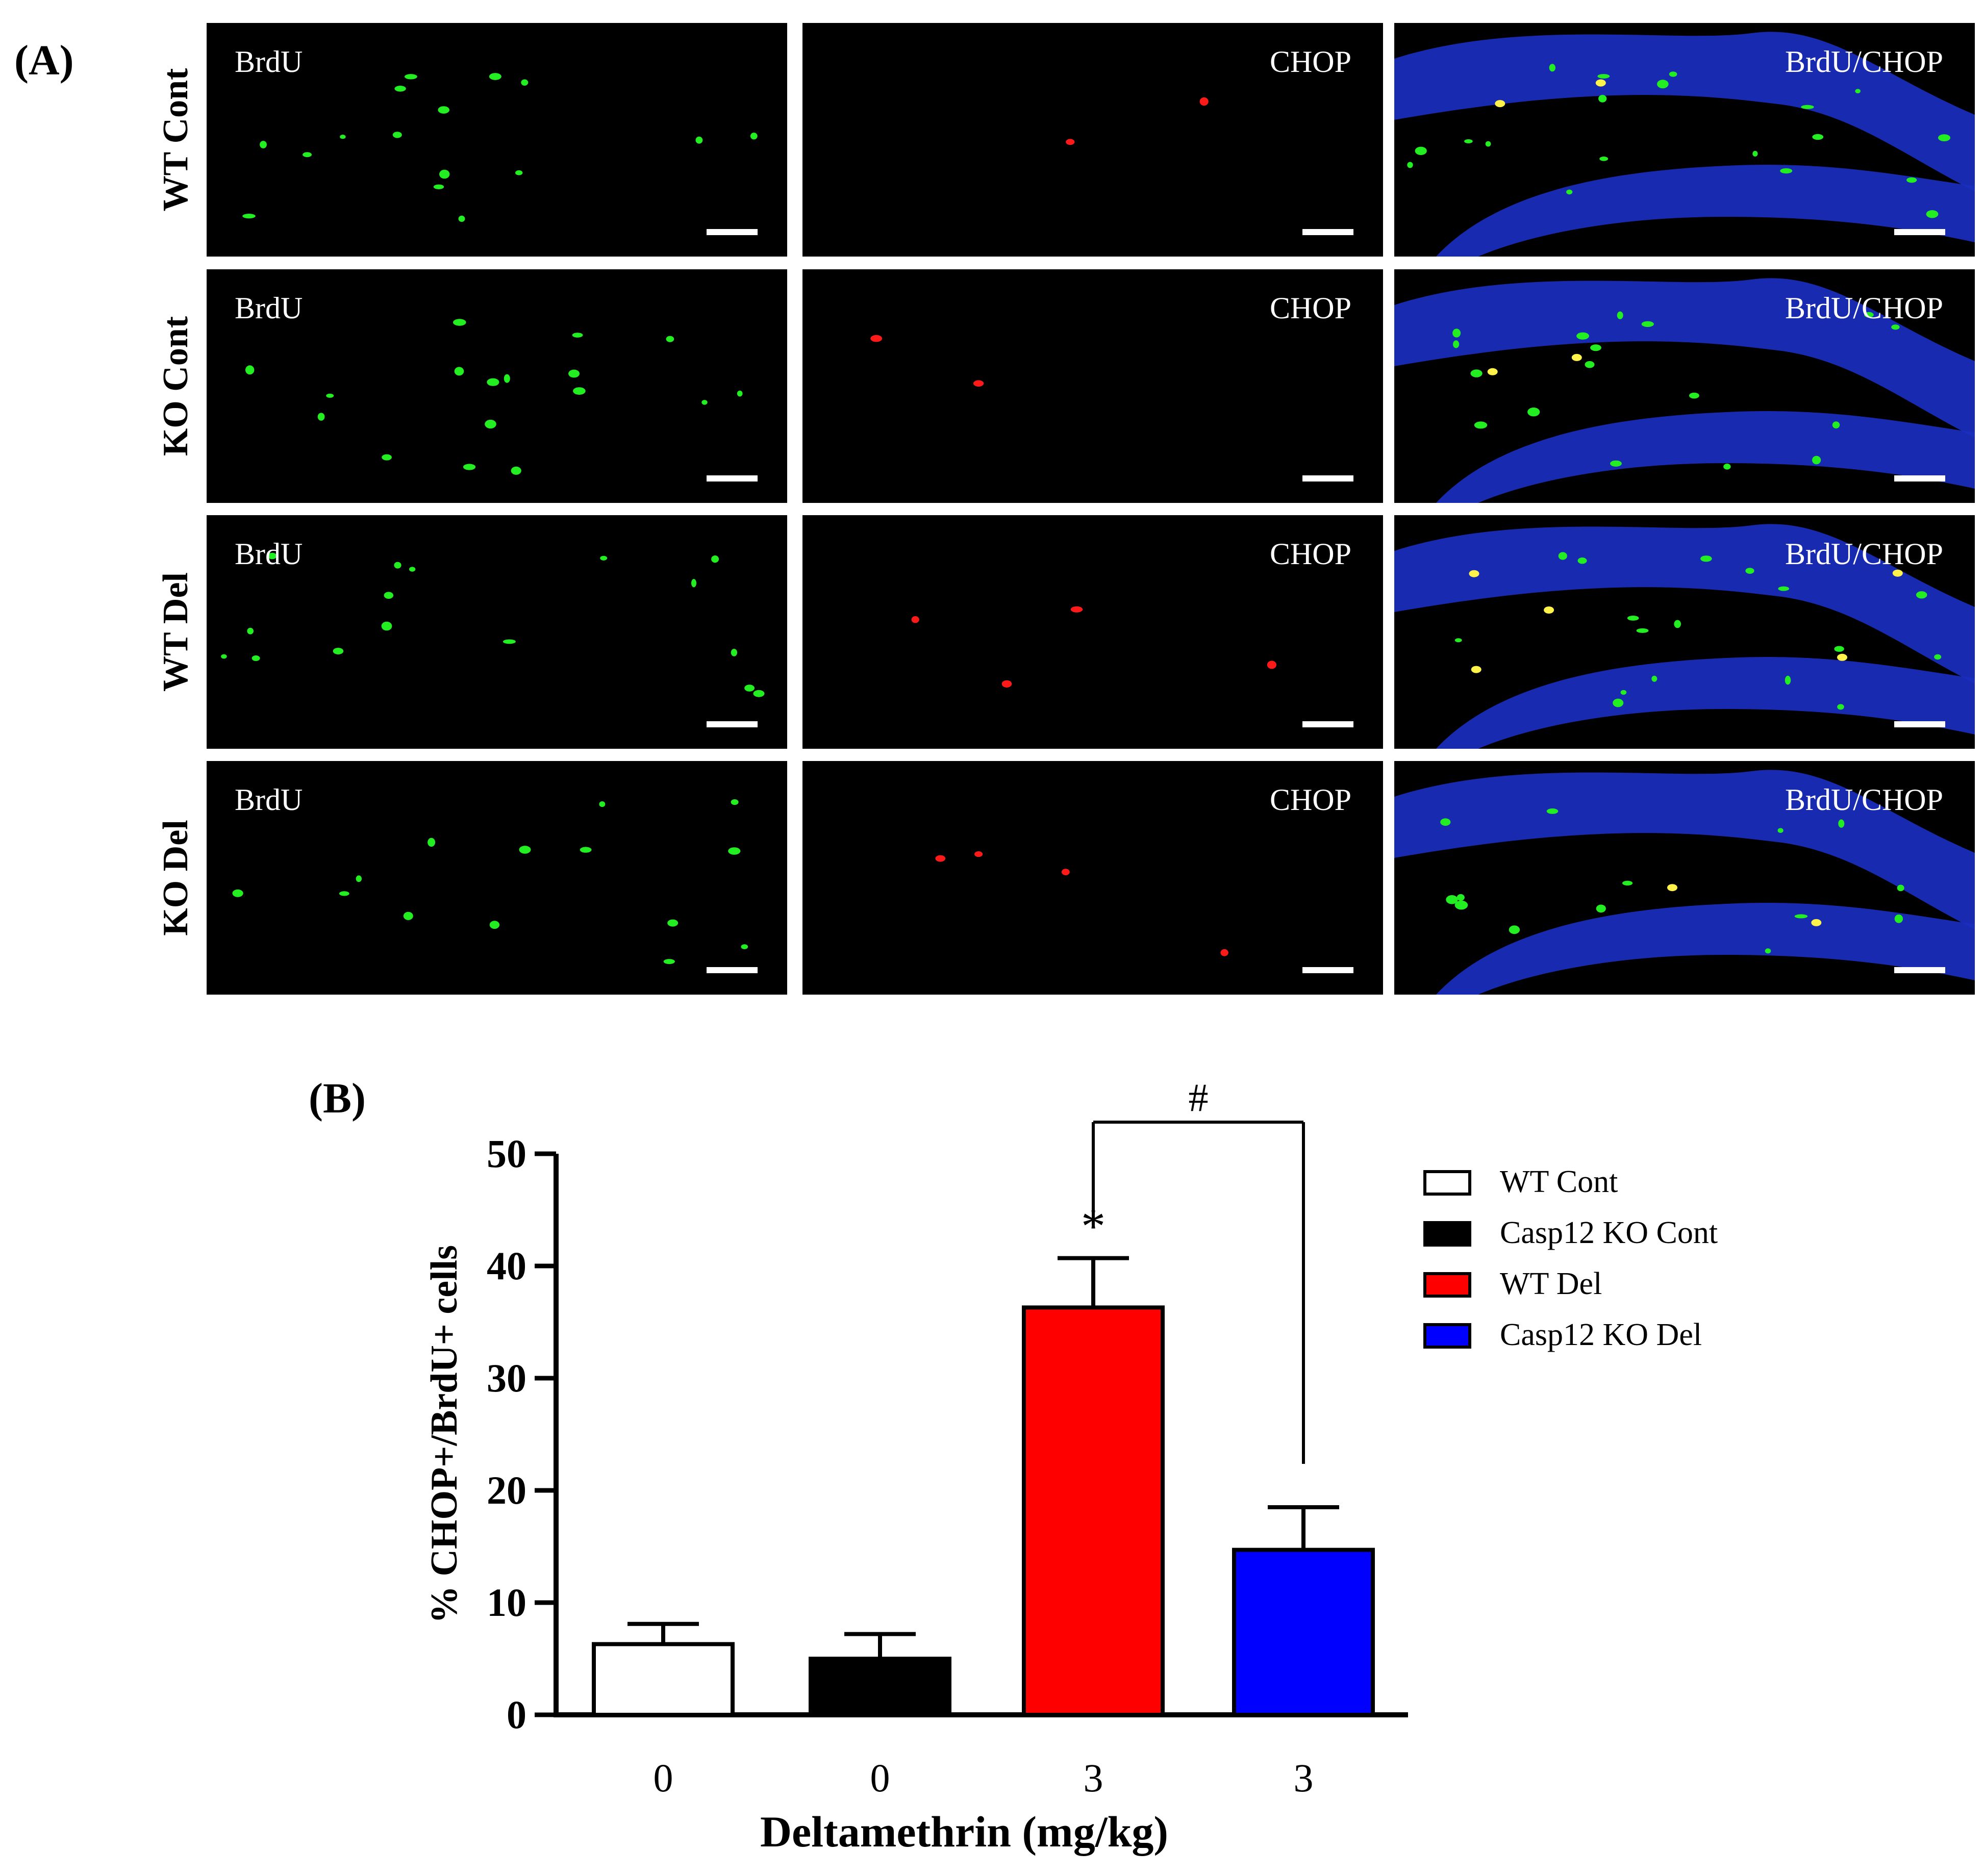  Describe the element at coordinates (507, 1266) in the screenshot. I see `y-tick-label: 40` at that location.